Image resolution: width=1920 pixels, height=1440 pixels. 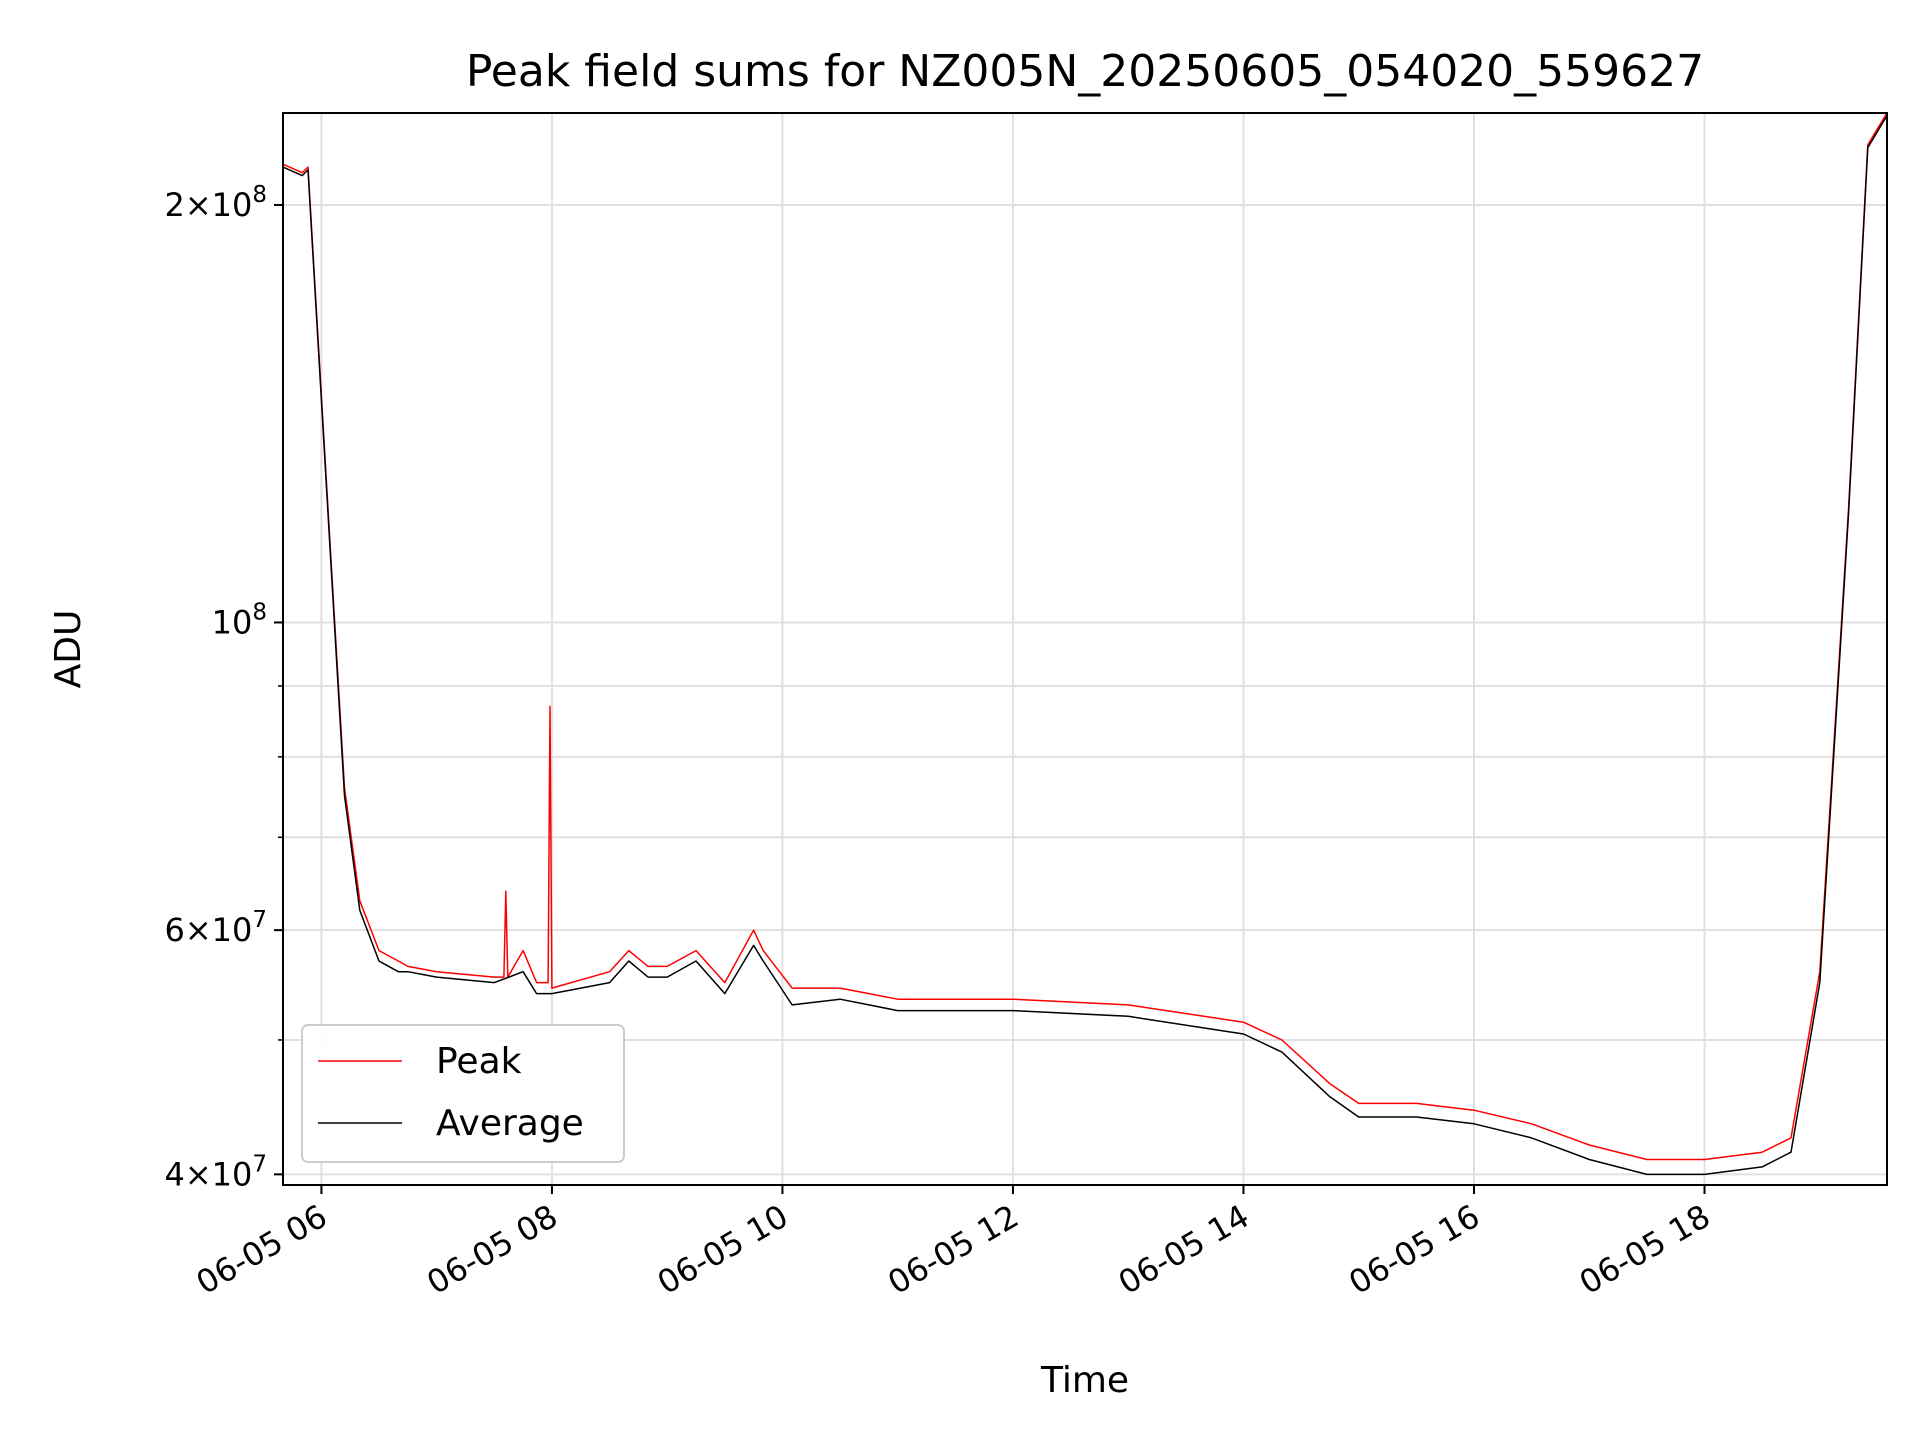 I want to click on y-tick-label: 2×108, so click(x=215, y=203).